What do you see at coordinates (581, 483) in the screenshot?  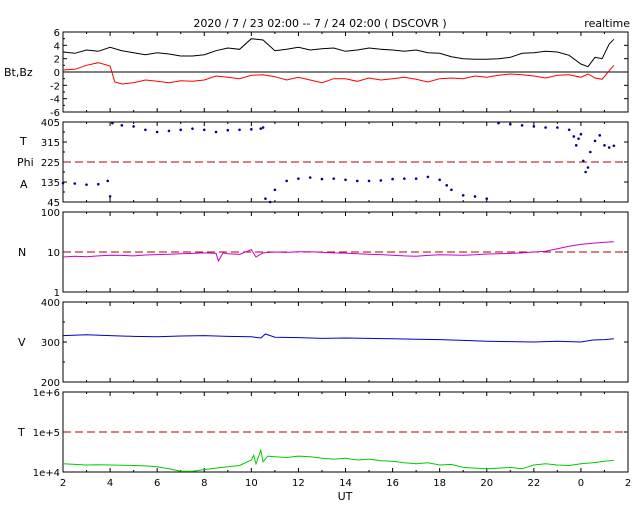 I see `x-tick-label: 0` at bounding box center [581, 483].